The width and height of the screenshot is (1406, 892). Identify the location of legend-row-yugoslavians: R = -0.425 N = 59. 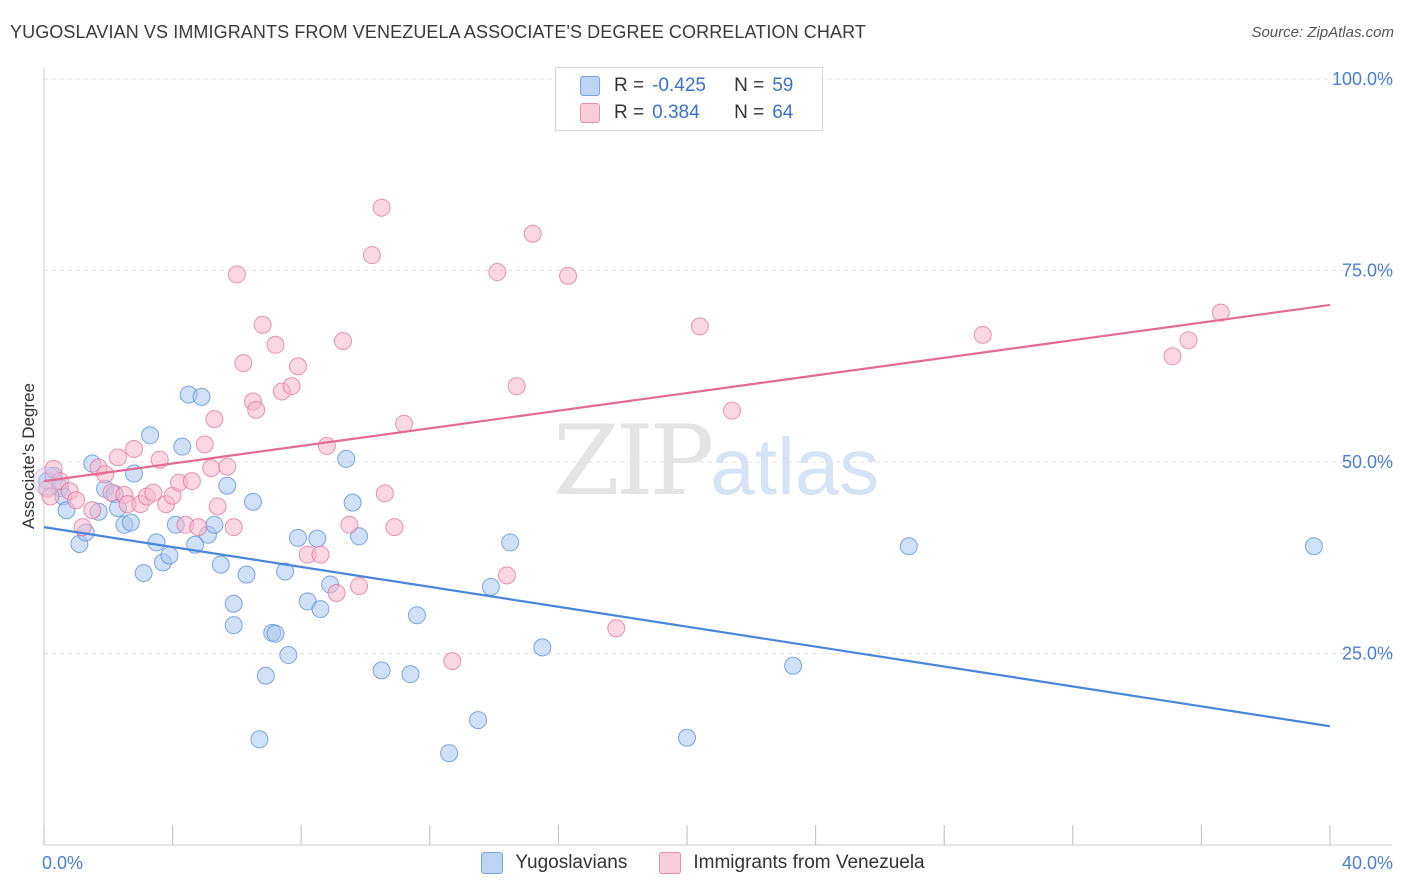
(686, 86).